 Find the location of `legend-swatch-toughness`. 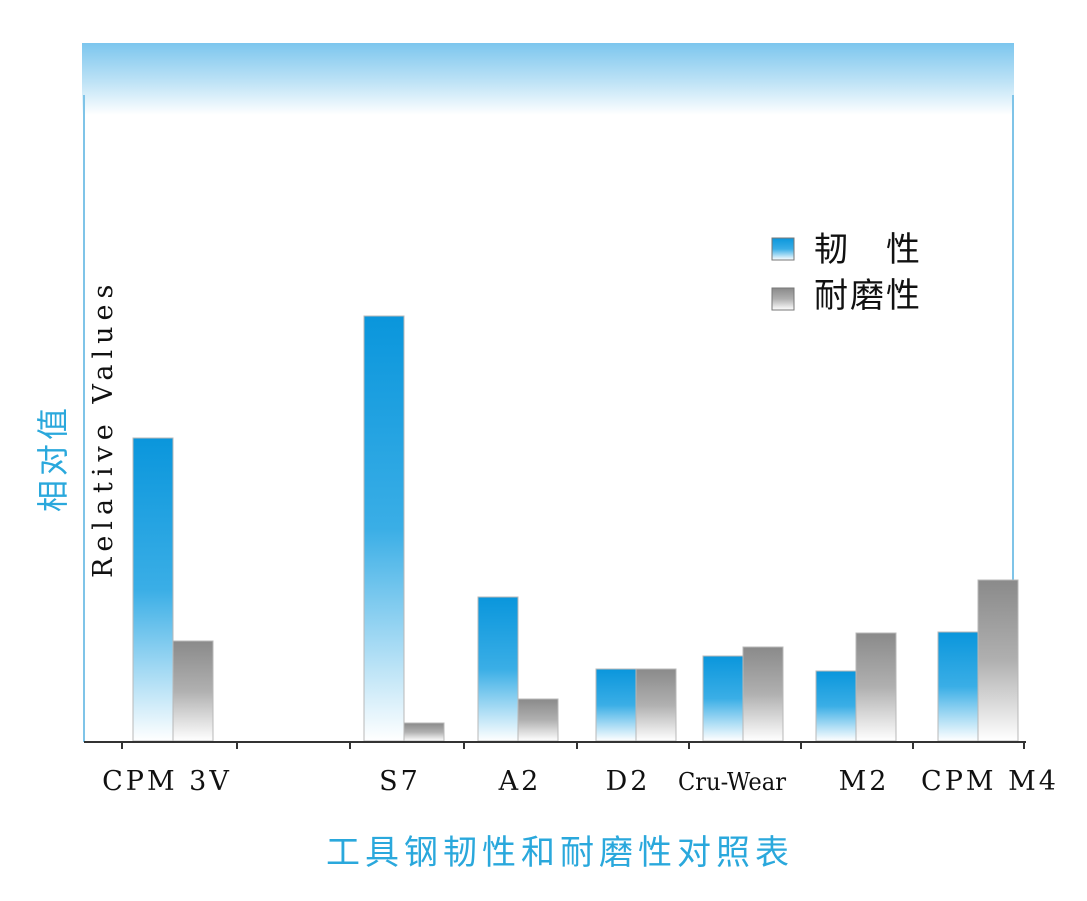

legend-swatch-toughness is located at coordinates (783, 249).